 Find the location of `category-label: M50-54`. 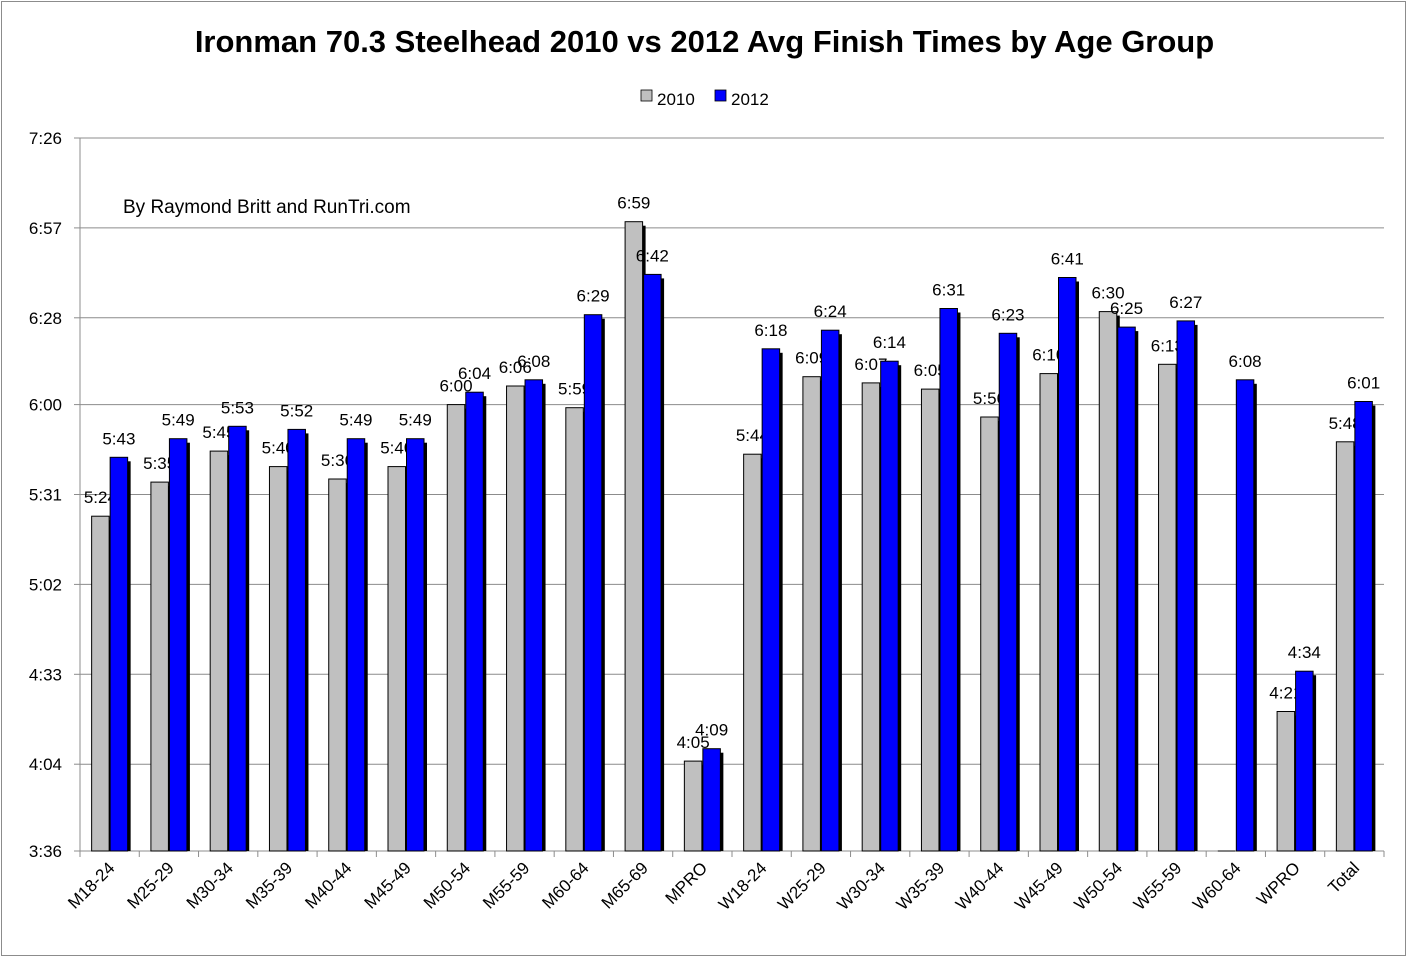

category-label: M50-54 is located at coordinates (447, 885).